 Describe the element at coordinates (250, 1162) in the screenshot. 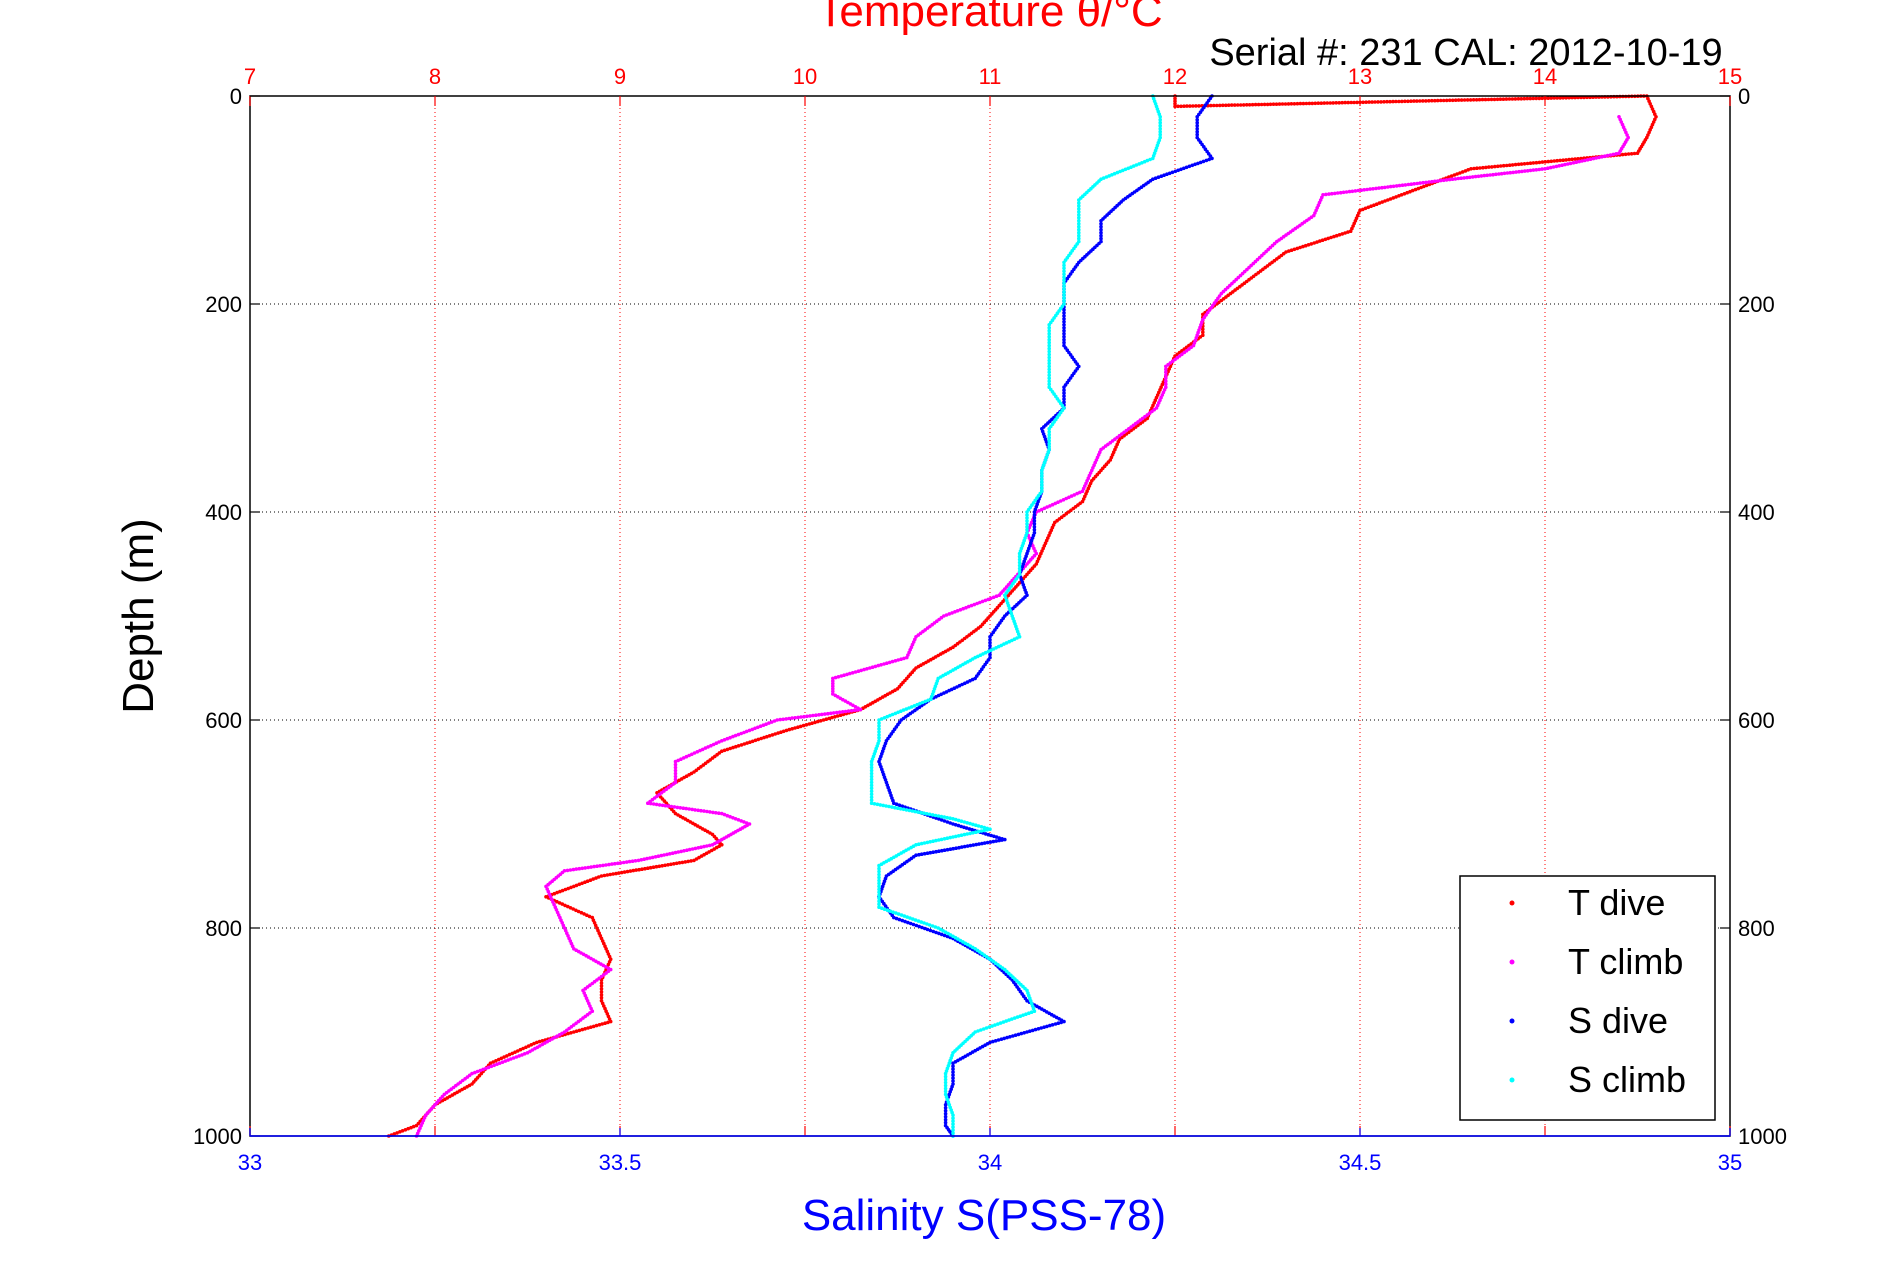

I see `x-bottom-tick-label: 33` at that location.